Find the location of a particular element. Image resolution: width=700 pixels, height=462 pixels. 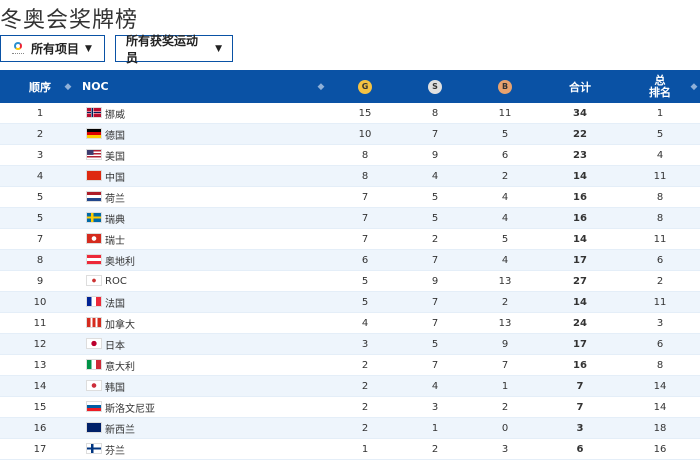

total-count: 14 is located at coordinates (580, 302).